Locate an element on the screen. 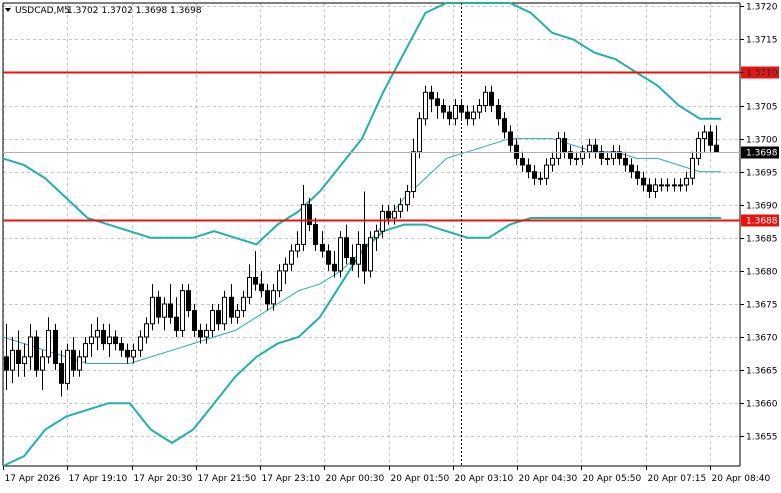 This screenshot has height=493, width=781. y-tick-label: 1.3705 is located at coordinates (762, 108).